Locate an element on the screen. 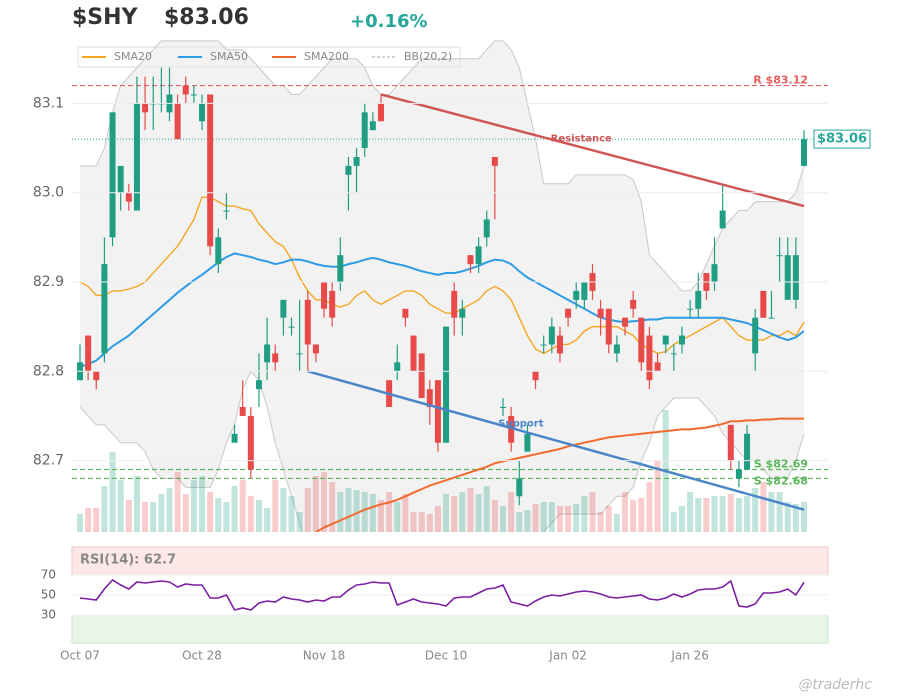 The width and height of the screenshot is (900, 700). rsi-label: RSI(14): 62.7 is located at coordinates (128, 560).